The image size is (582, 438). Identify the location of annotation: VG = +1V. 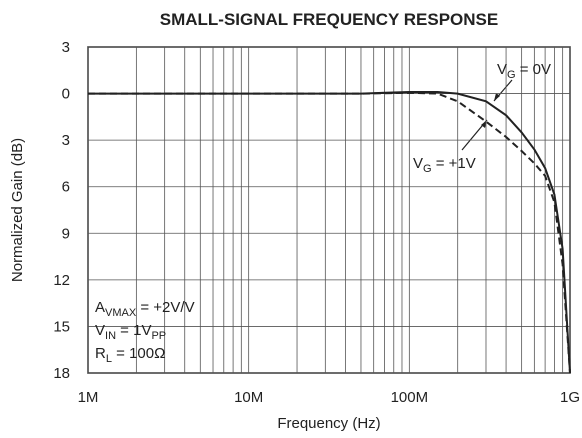
(444, 165).